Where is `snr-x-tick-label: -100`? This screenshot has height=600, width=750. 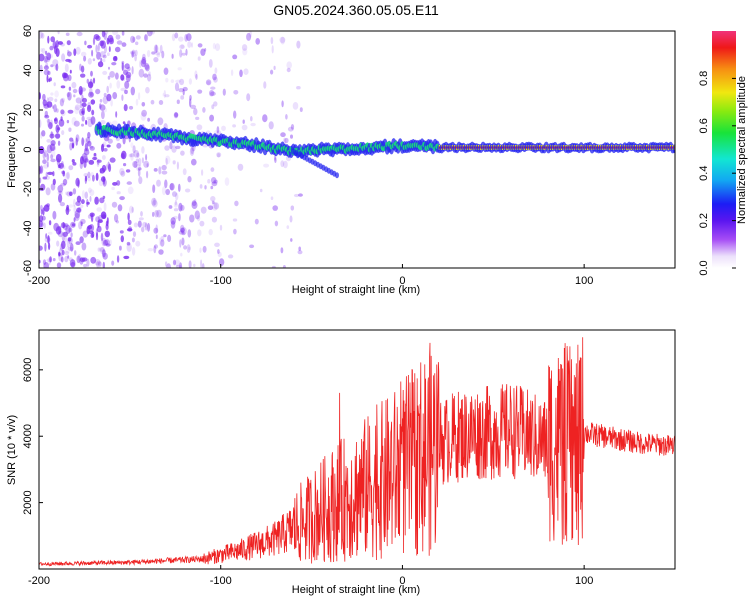 snr-x-tick-label: -100 is located at coordinates (221, 581).